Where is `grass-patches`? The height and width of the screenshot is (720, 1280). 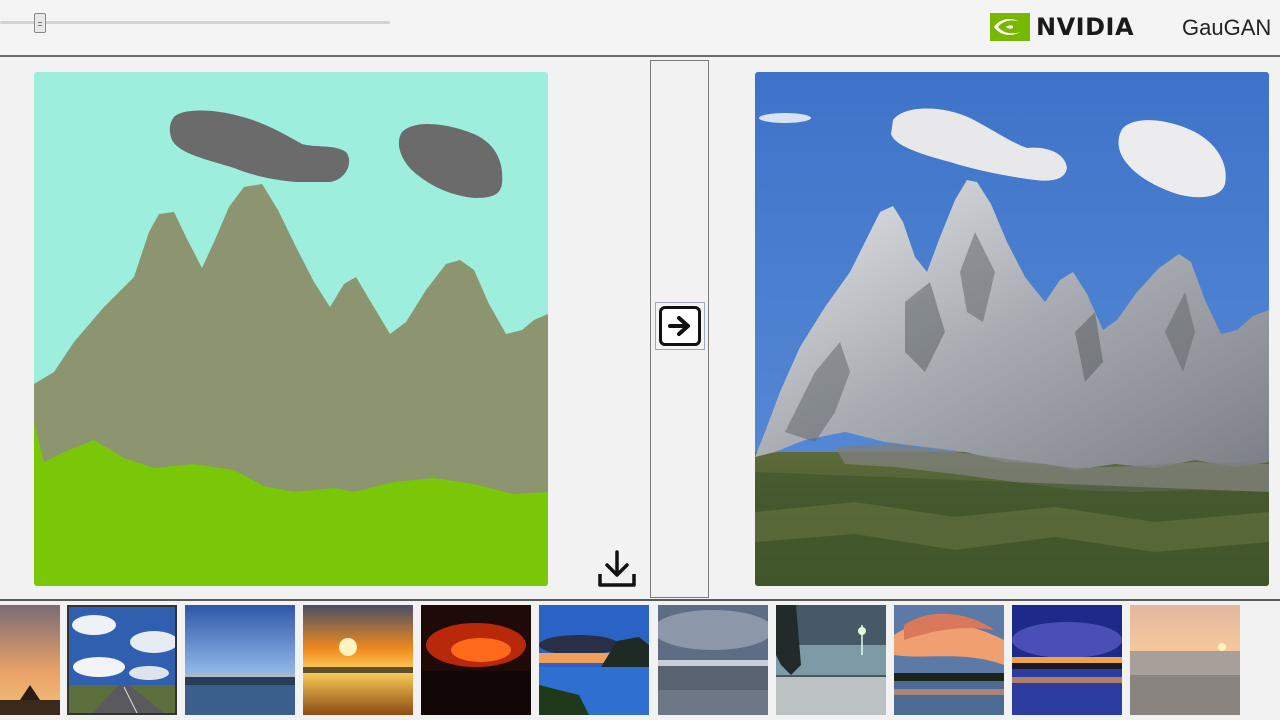
grass-patches is located at coordinates (1012, 527).